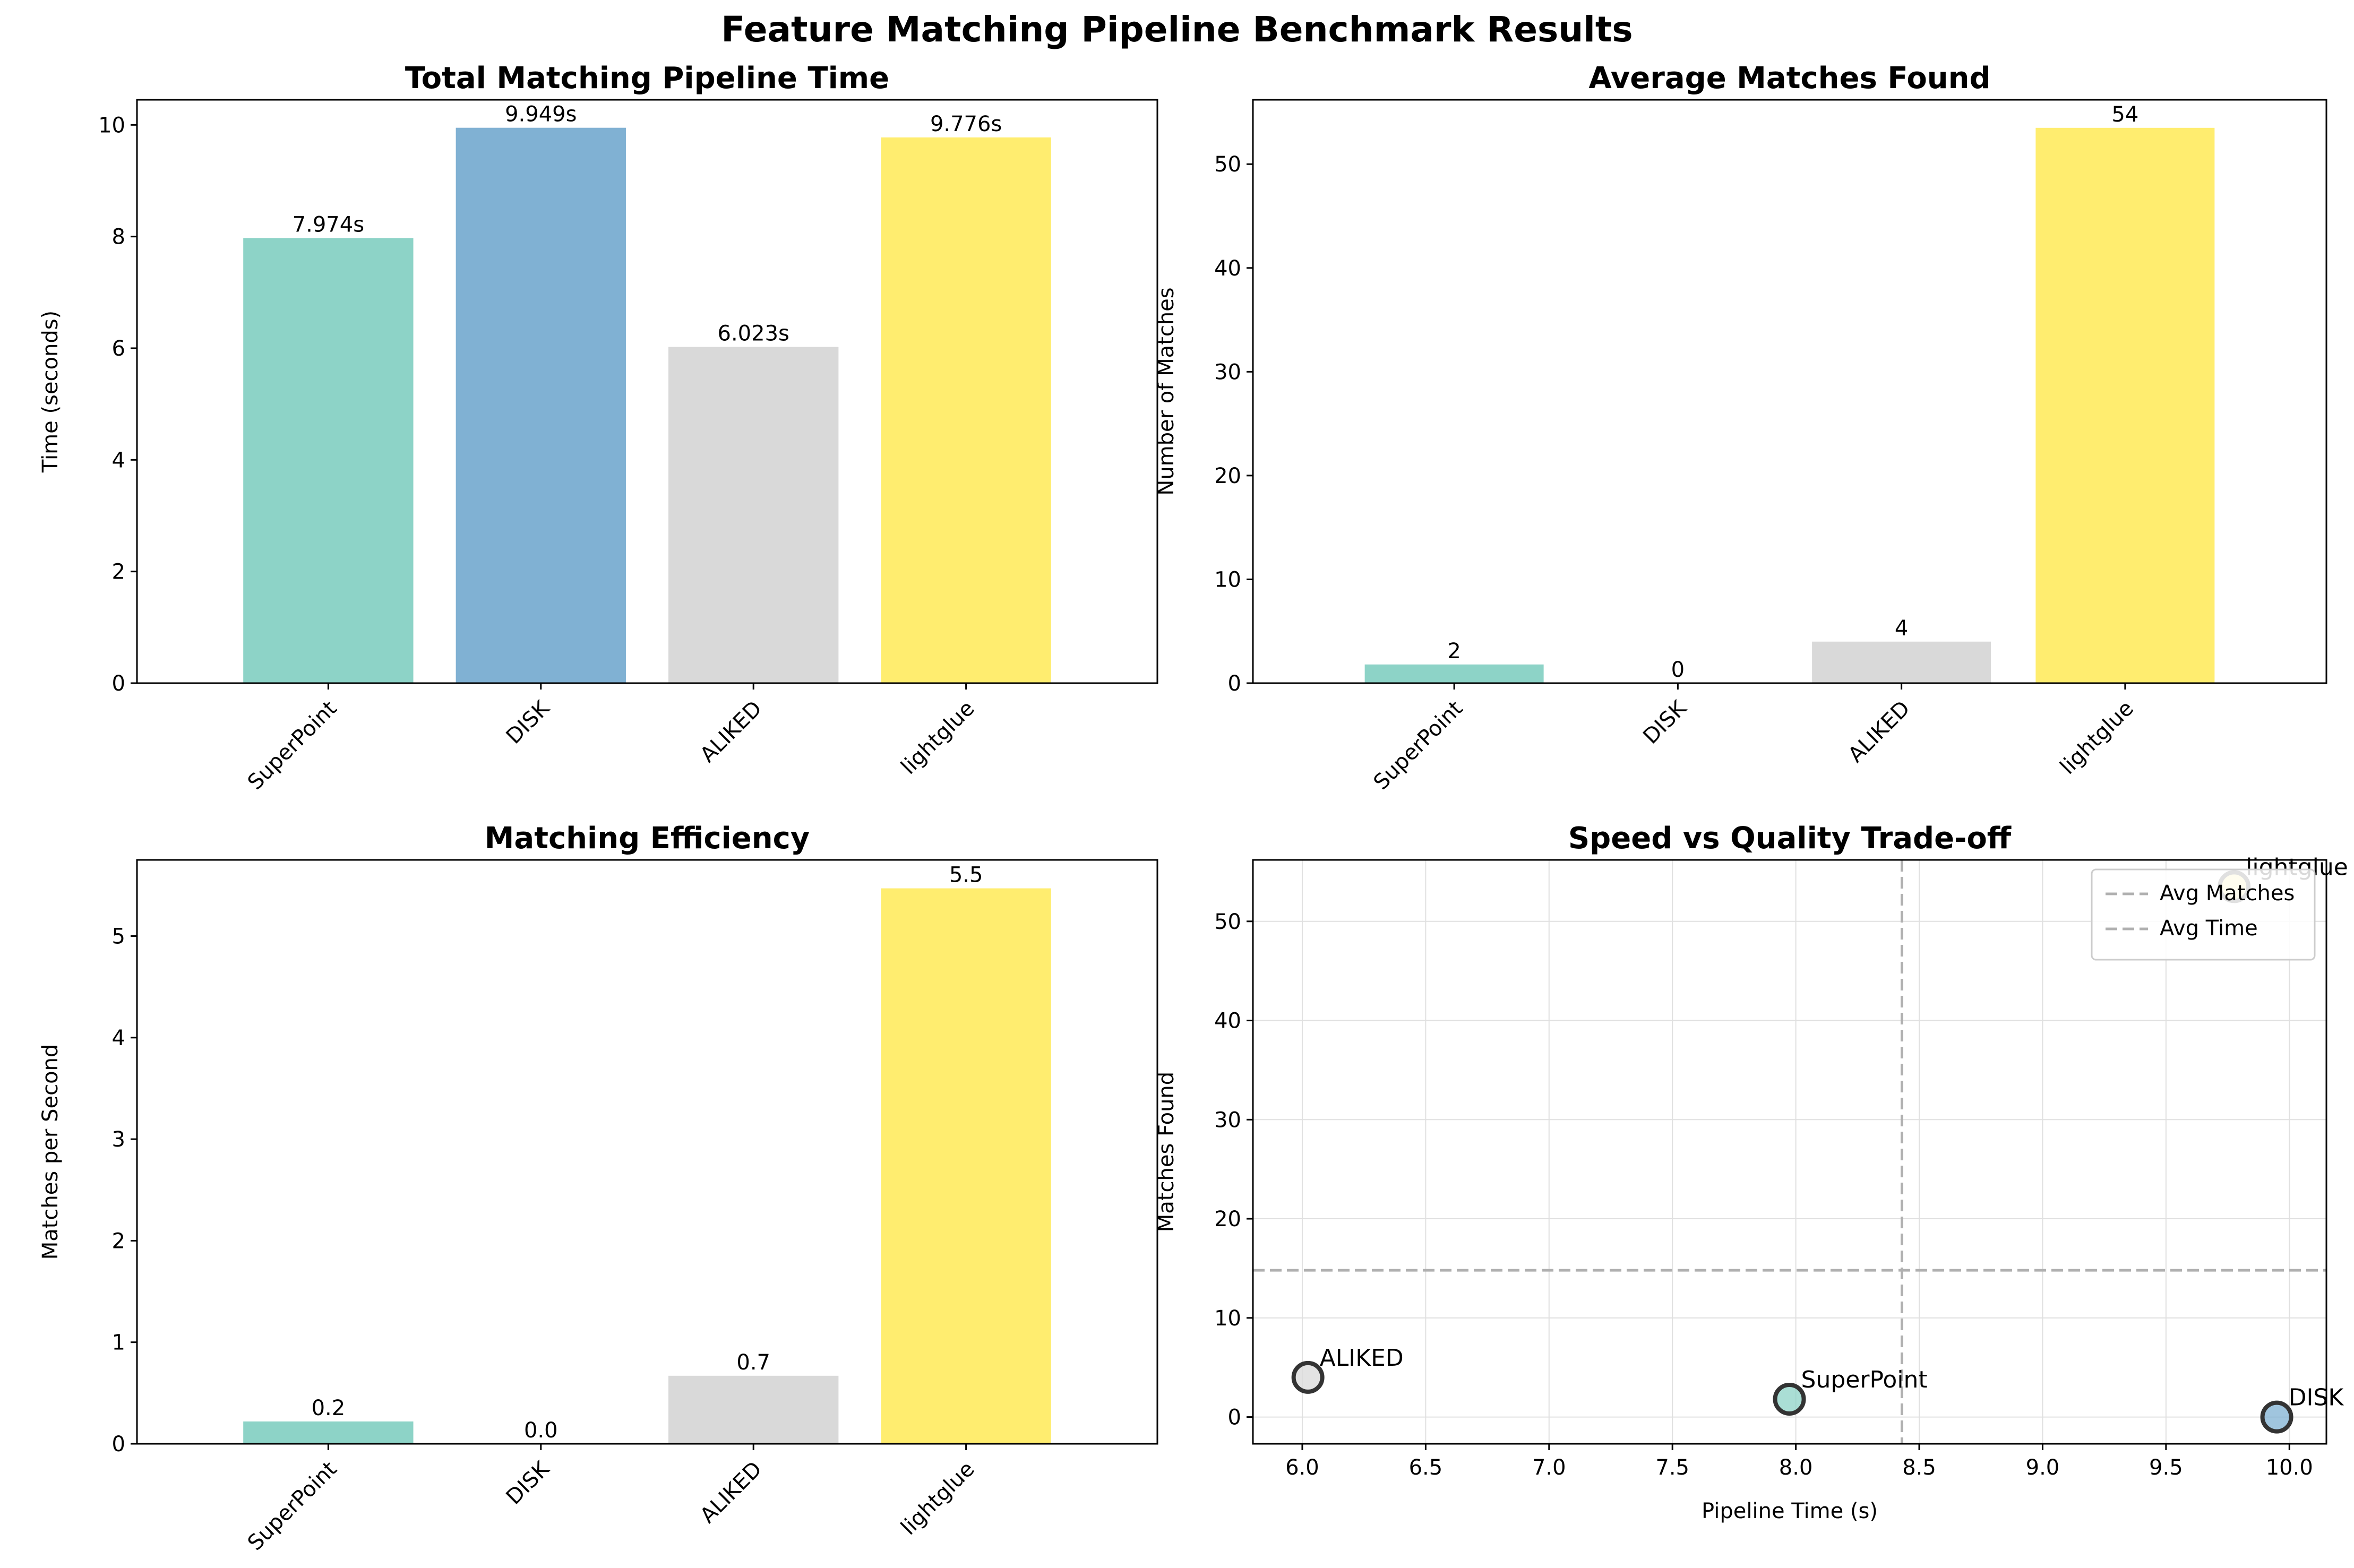 The width and height of the screenshot is (2354, 1568). What do you see at coordinates (118, 349) in the screenshot?
I see `y-tick-label: 6` at bounding box center [118, 349].